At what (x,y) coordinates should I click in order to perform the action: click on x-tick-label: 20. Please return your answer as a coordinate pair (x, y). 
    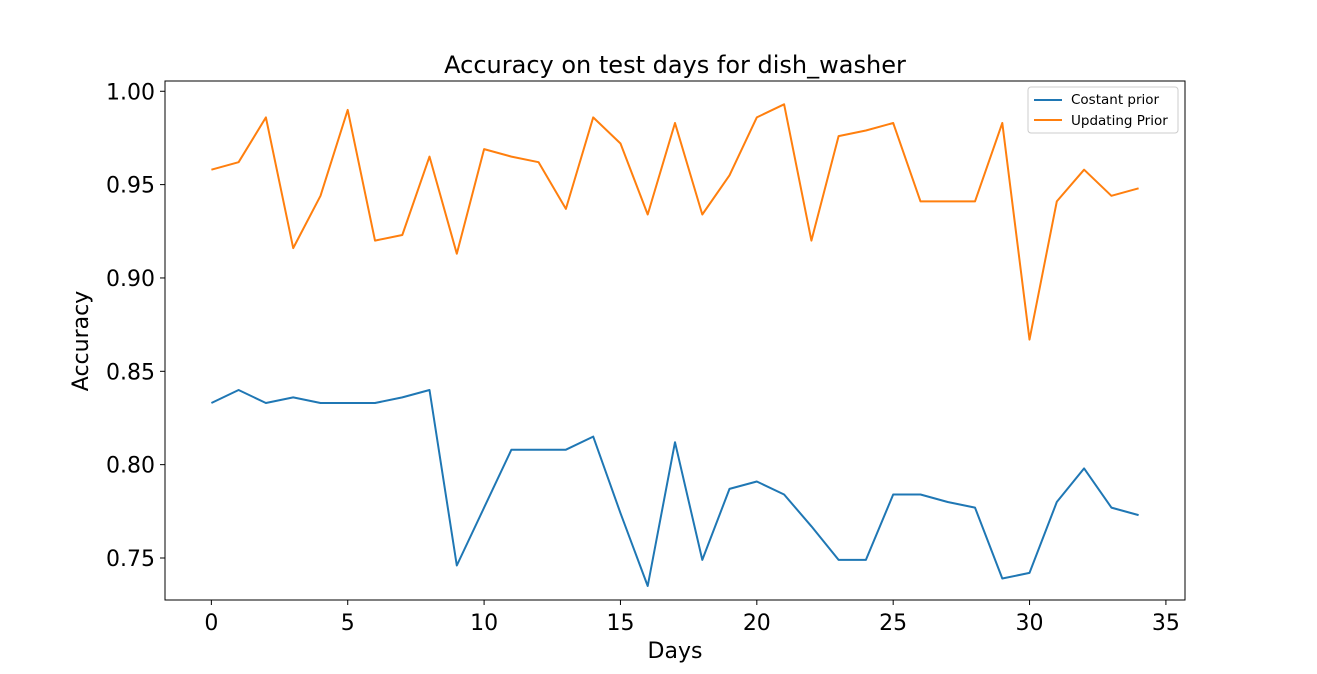
    Looking at the image, I should click on (757, 623).